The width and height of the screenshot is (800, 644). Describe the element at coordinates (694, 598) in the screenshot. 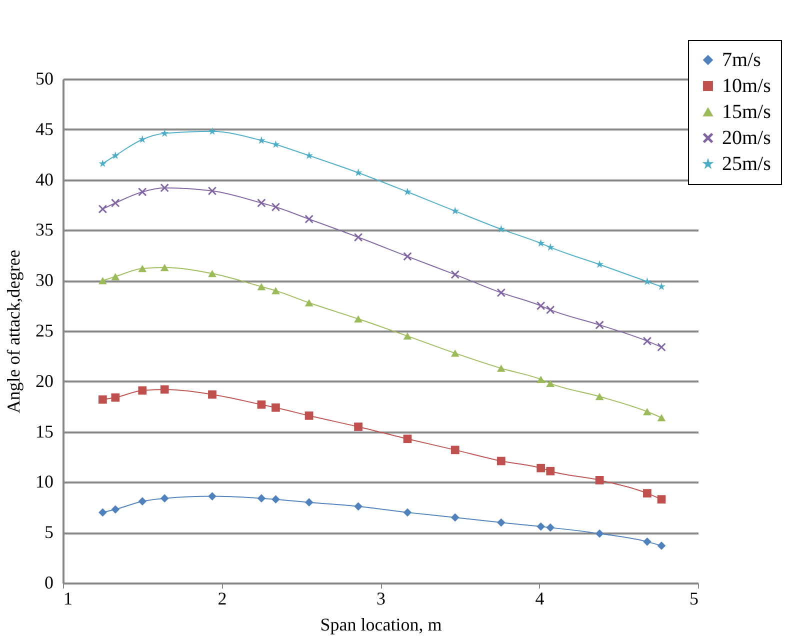

I see `x-tick-label: 5` at that location.